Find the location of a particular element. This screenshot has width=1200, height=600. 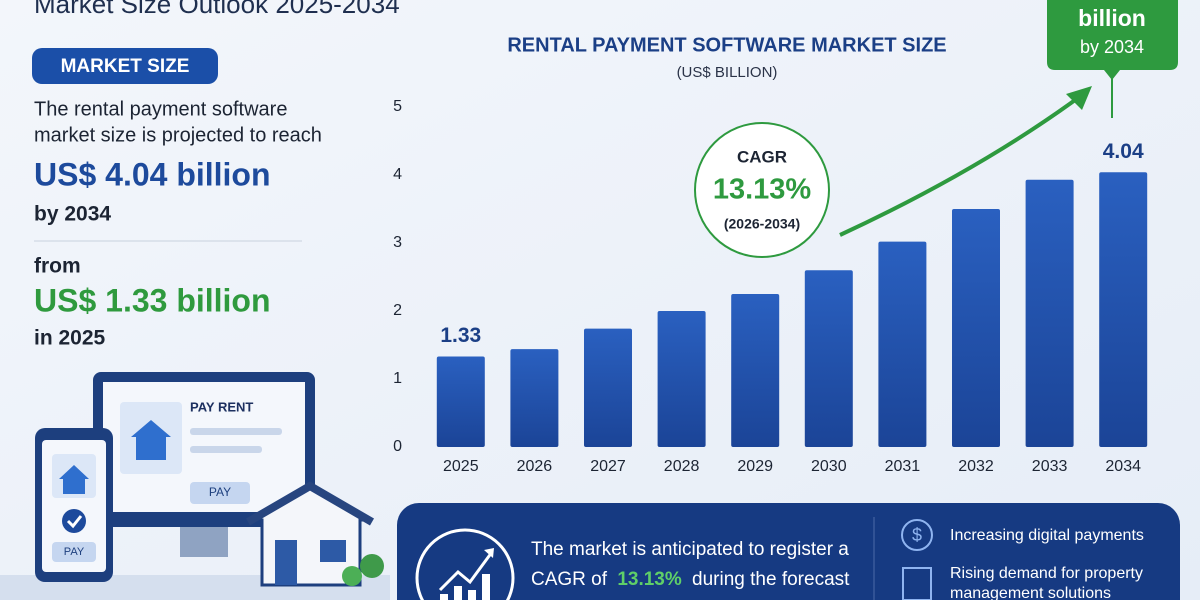

x-tick-label: 2032 is located at coordinates (976, 466).